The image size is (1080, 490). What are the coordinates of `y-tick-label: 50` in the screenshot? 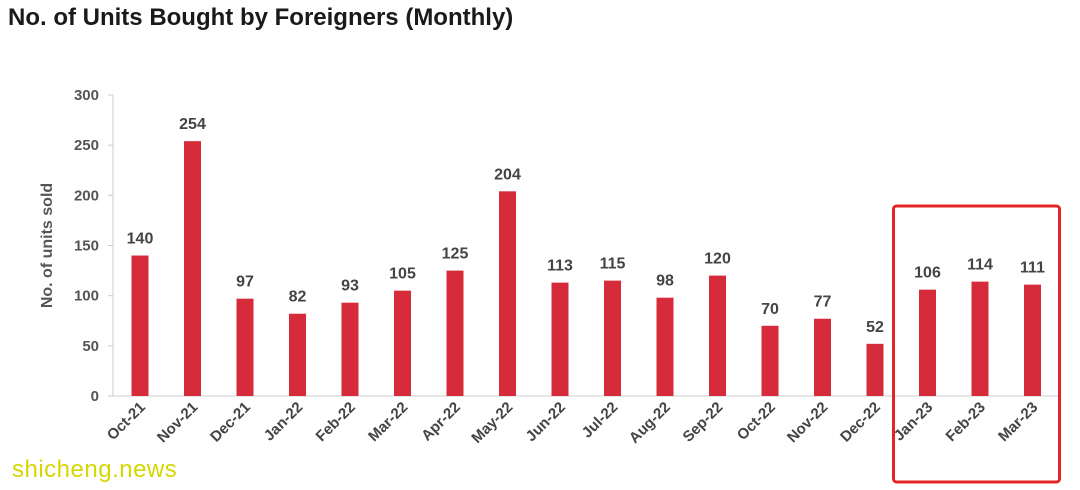 It's located at (90, 346).